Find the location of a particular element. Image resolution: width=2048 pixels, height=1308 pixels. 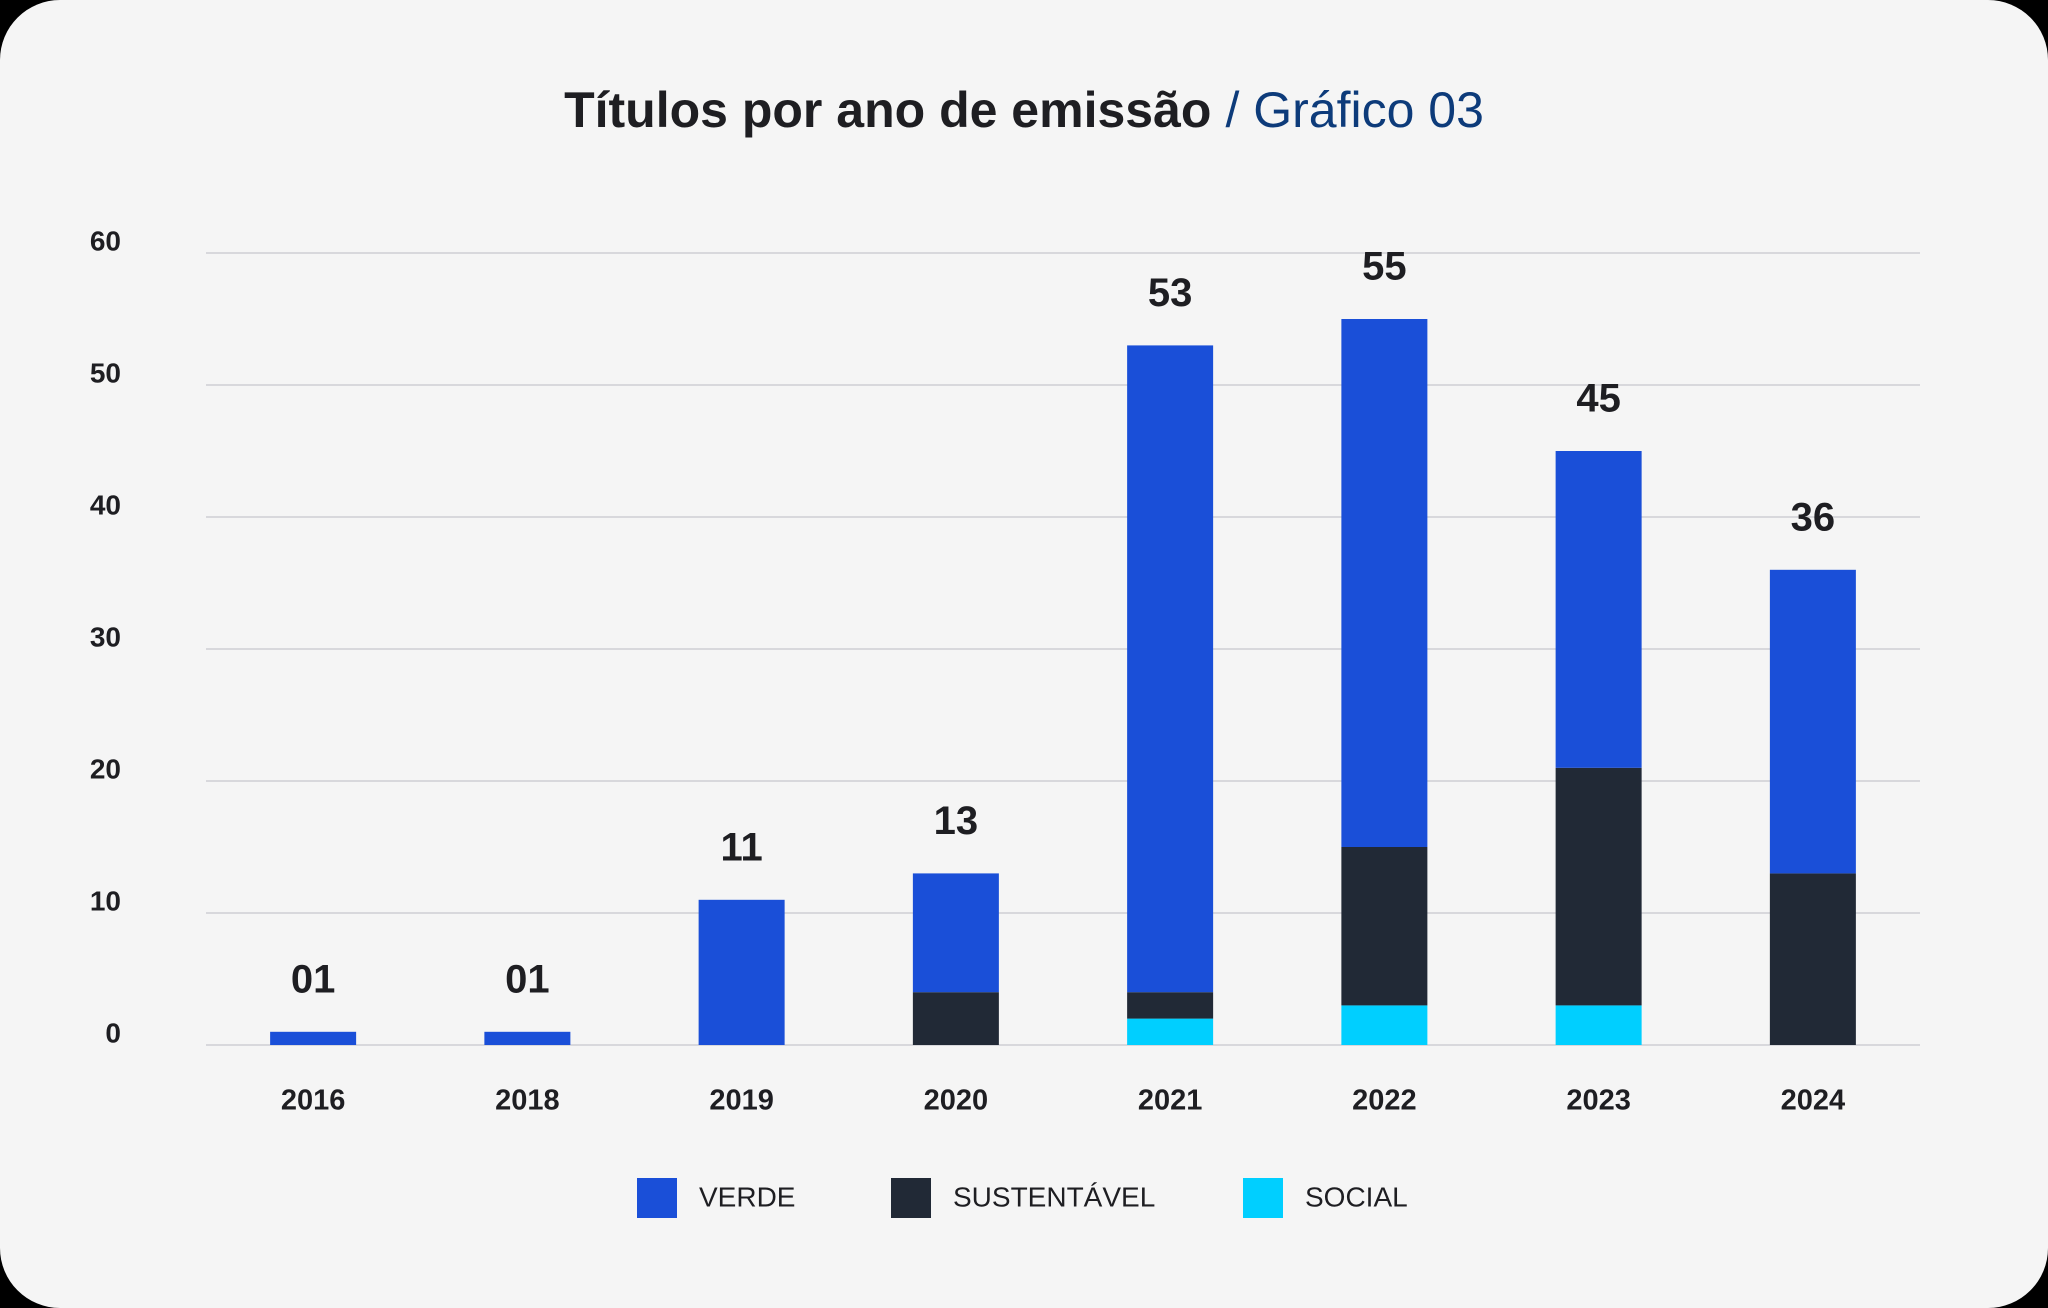

x-tick-label: 2018 is located at coordinates (527, 1101).